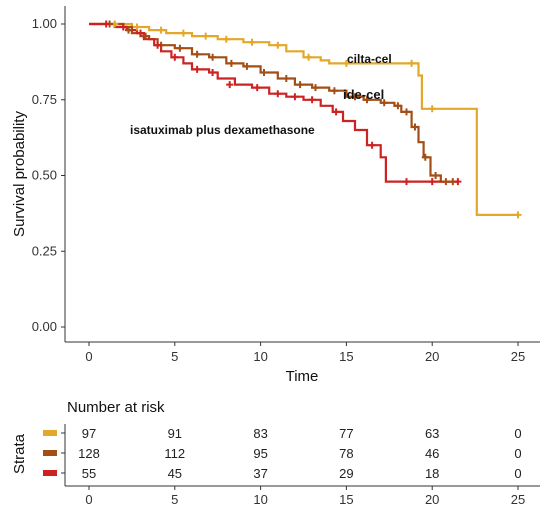 The height and width of the screenshot is (511, 550). Describe the element at coordinates (305, 496) in the screenshot. I see `risk-x-ticks: 0 5 10 15 20 25` at that location.